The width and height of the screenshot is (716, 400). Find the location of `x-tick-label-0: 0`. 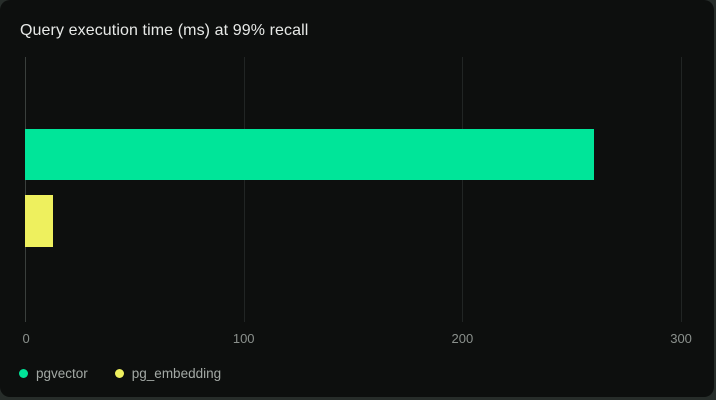

x-tick-label-0: 0 is located at coordinates (26, 338).